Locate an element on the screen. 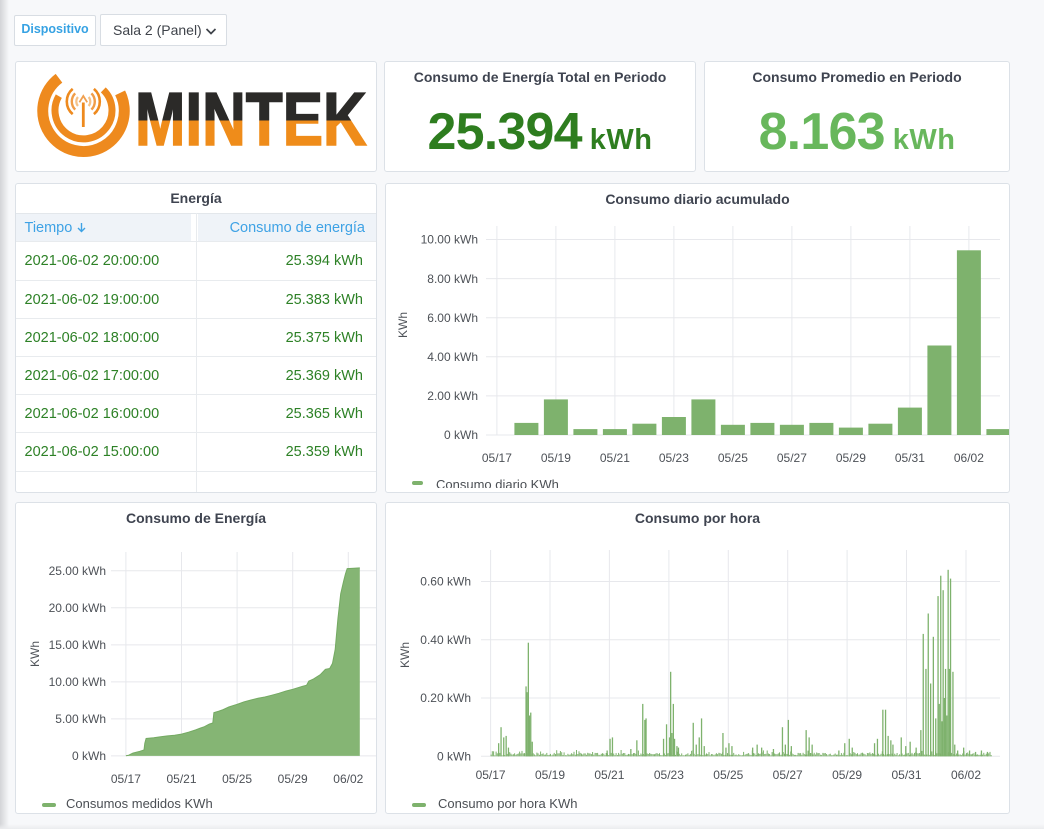 This screenshot has height=829, width=1044. svg-text: 6.00 kWh is located at coordinates (452, 318).